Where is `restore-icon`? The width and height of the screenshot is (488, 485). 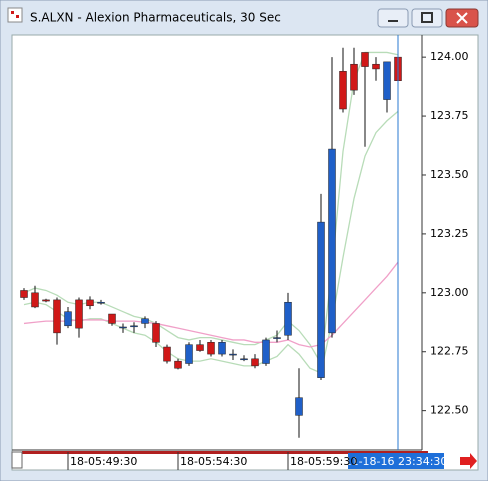
restore-icon is located at coordinates (427, 17).